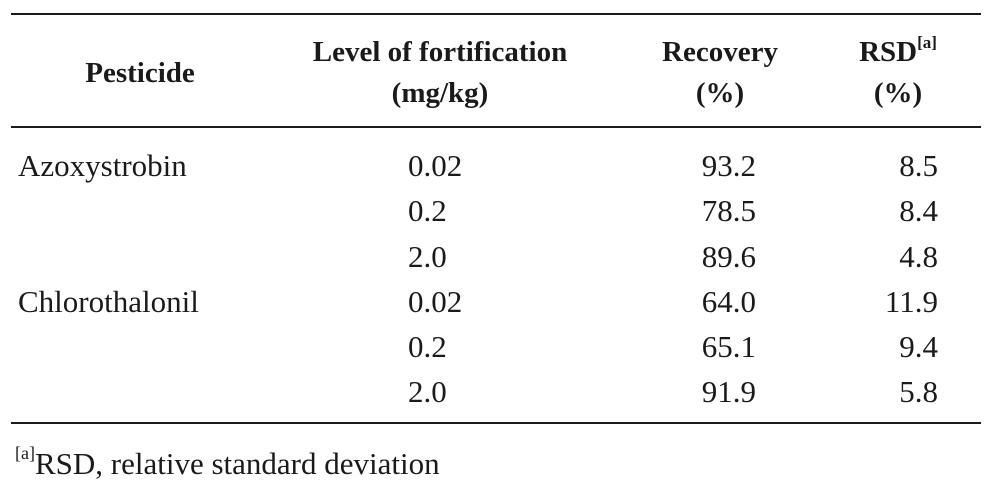  What do you see at coordinates (720, 93) in the screenshot?
I see `header-recovery-unit: (%)` at bounding box center [720, 93].